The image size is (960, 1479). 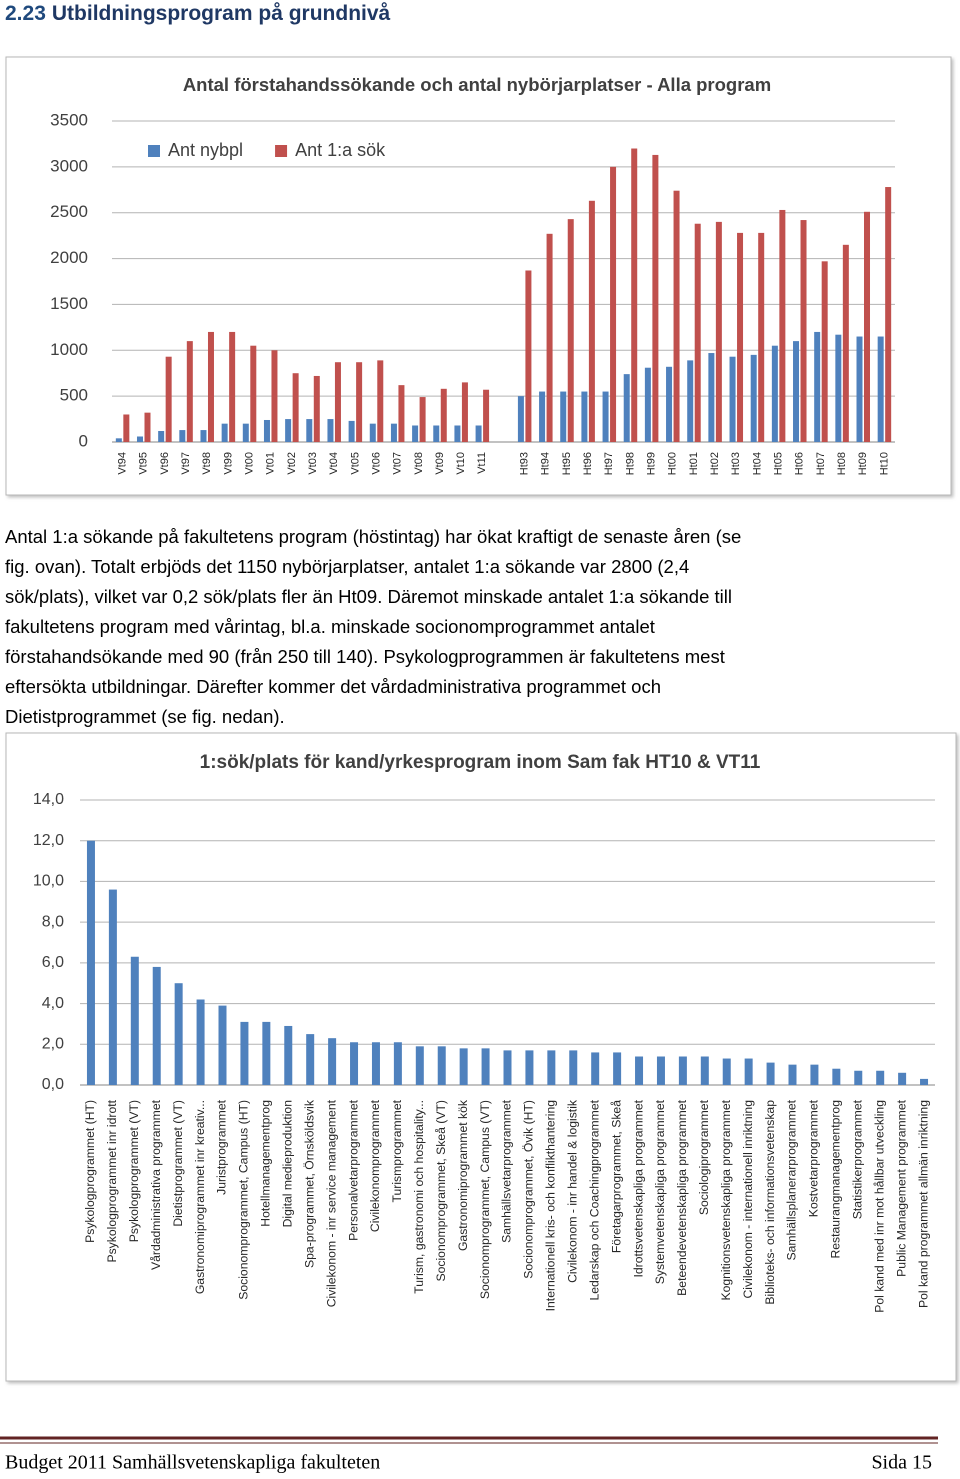 What do you see at coordinates (638, 1188) in the screenshot?
I see `x-tick-label: Idrottsvetenskapliga programmet` at bounding box center [638, 1188].